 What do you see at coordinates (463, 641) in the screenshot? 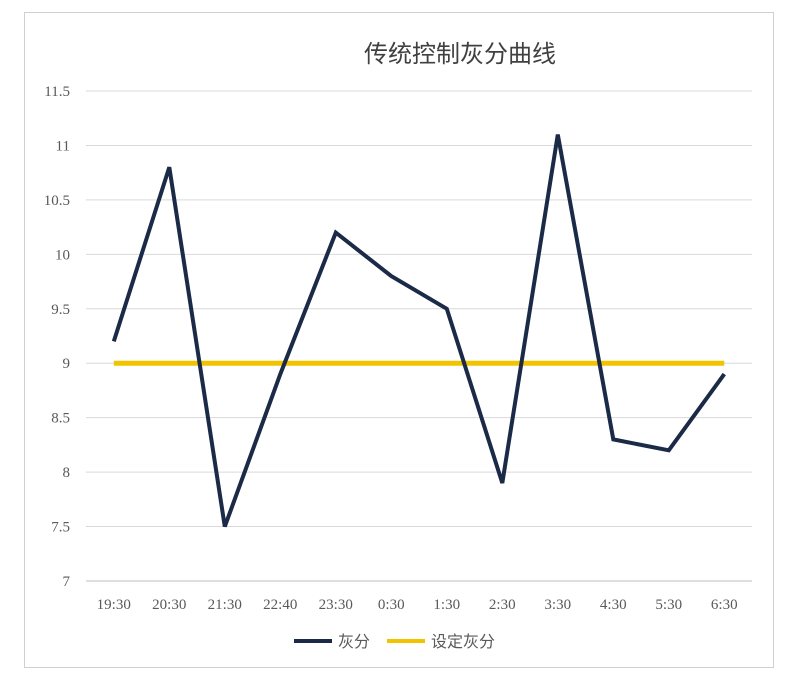
I see `legend-label: 设定灰分` at bounding box center [463, 641].